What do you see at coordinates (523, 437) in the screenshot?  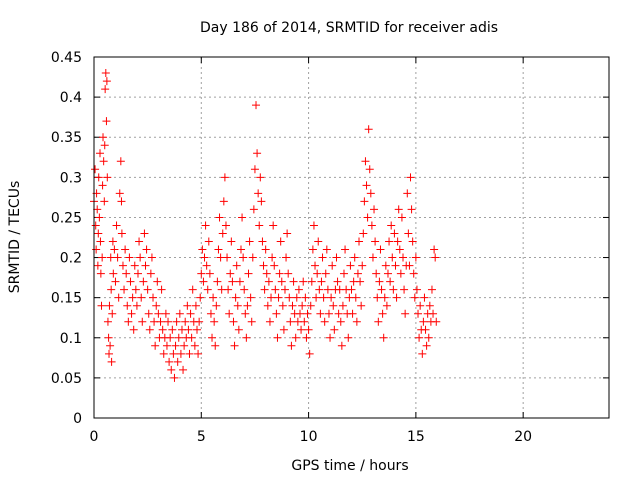 I see `x-tick-label: 20` at bounding box center [523, 437].